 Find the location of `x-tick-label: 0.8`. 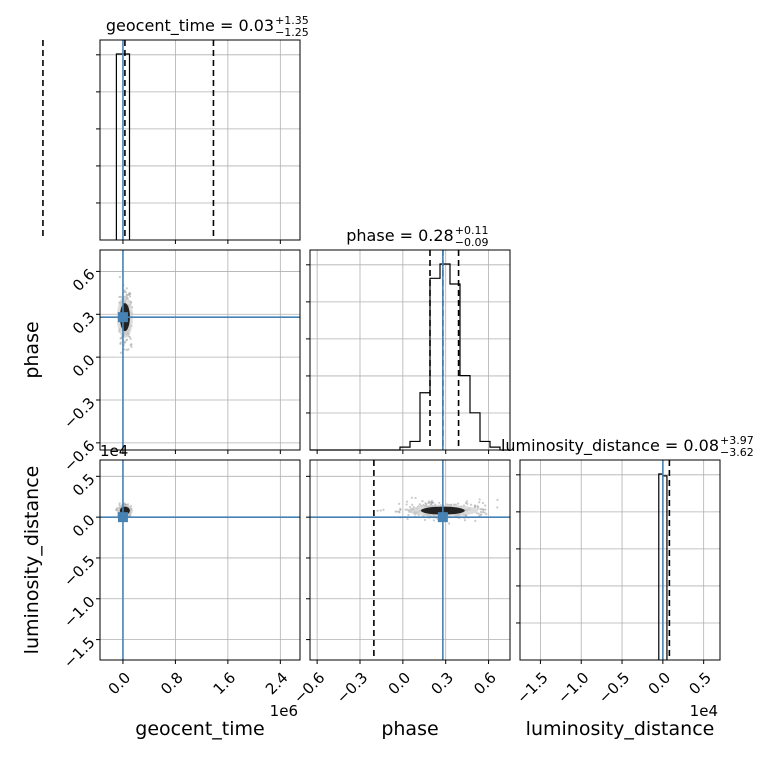

x-tick-label: 0.8 is located at coordinates (172, 684).